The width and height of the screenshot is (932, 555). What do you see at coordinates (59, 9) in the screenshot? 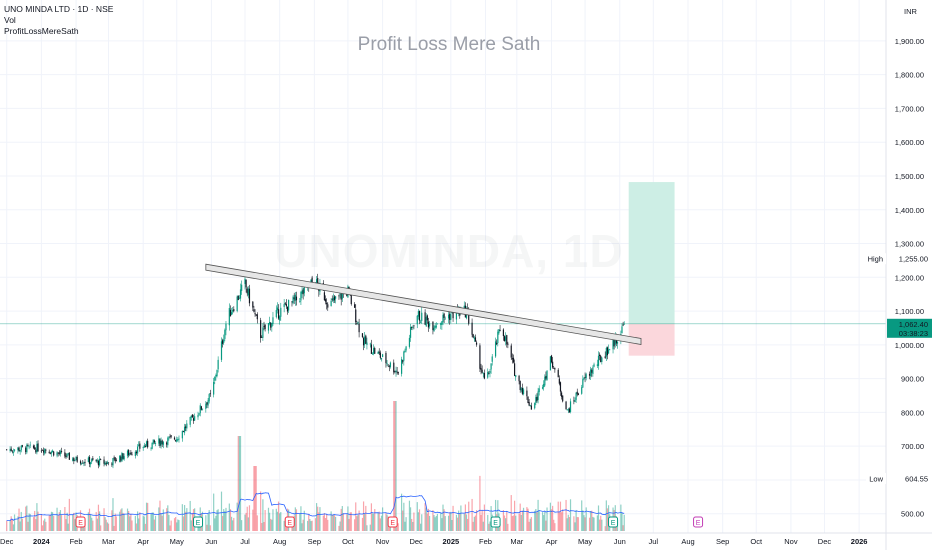
I see `legend-symbol: UNO MINDA LTD · 1D · NSE` at bounding box center [59, 9].